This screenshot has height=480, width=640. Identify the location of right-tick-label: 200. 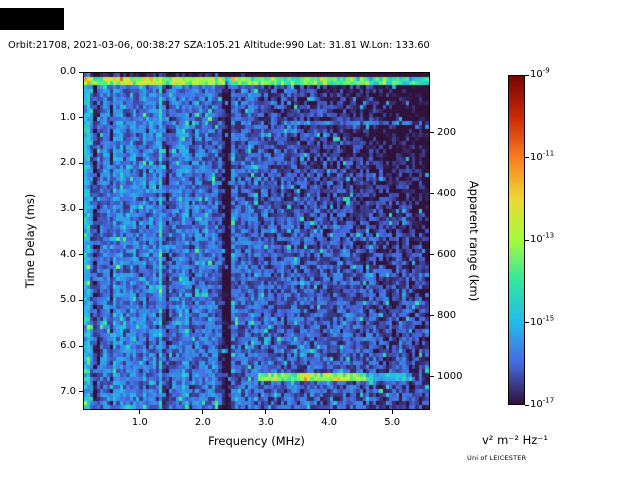
(447, 132).